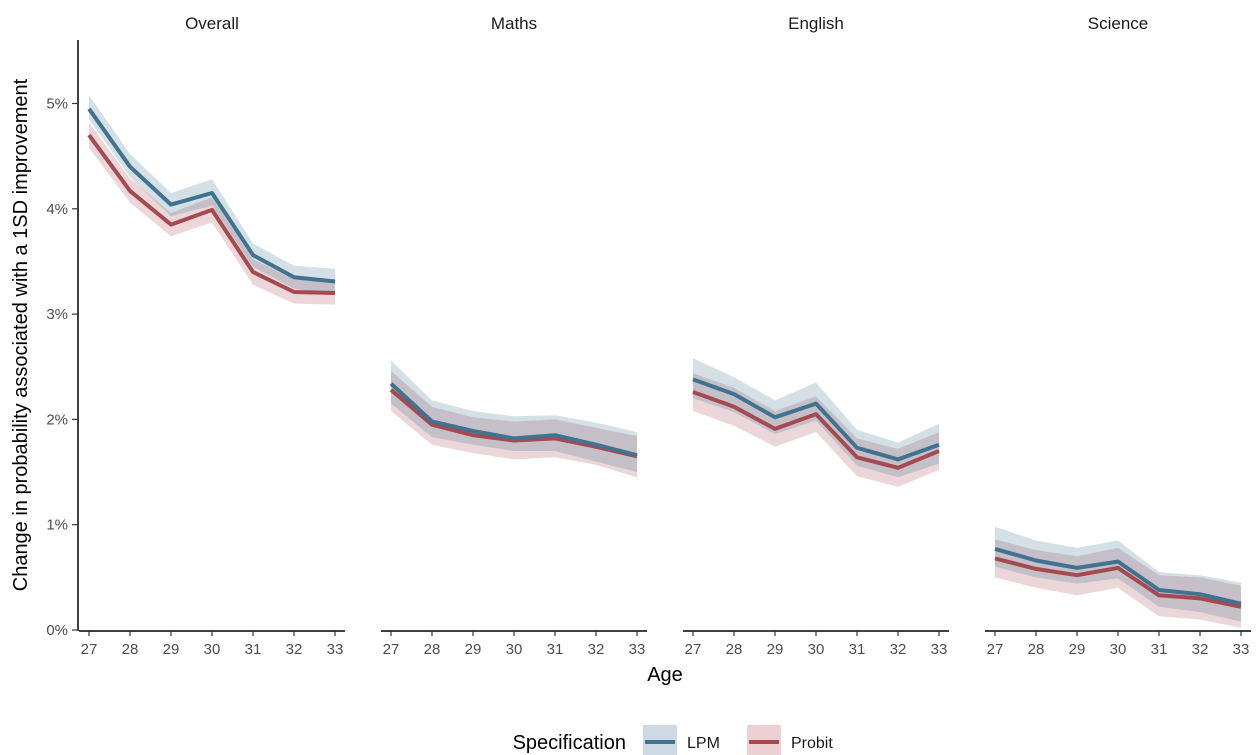 The image size is (1259, 755). Describe the element at coordinates (665, 675) in the screenshot. I see `x-axis-title: Age` at that location.